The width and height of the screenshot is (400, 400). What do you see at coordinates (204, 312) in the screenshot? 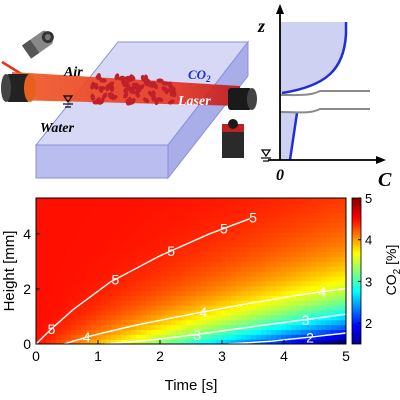
I see `contour-label: 4` at bounding box center [204, 312].